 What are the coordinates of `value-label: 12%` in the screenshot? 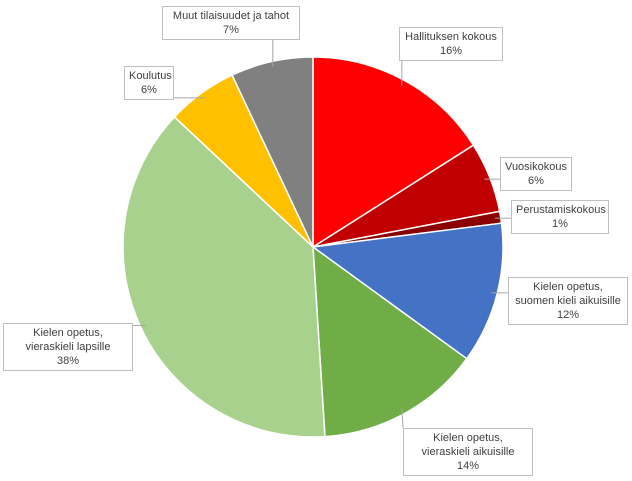 It's located at (568, 315).